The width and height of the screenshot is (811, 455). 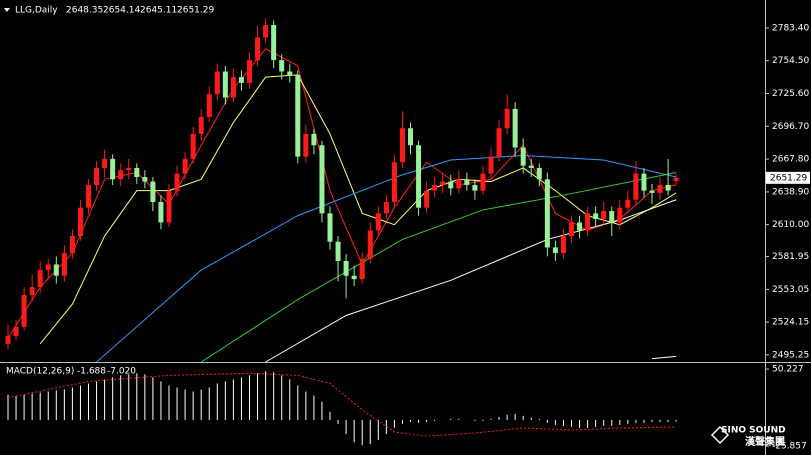 I want to click on moving-average, so click(x=664, y=357).